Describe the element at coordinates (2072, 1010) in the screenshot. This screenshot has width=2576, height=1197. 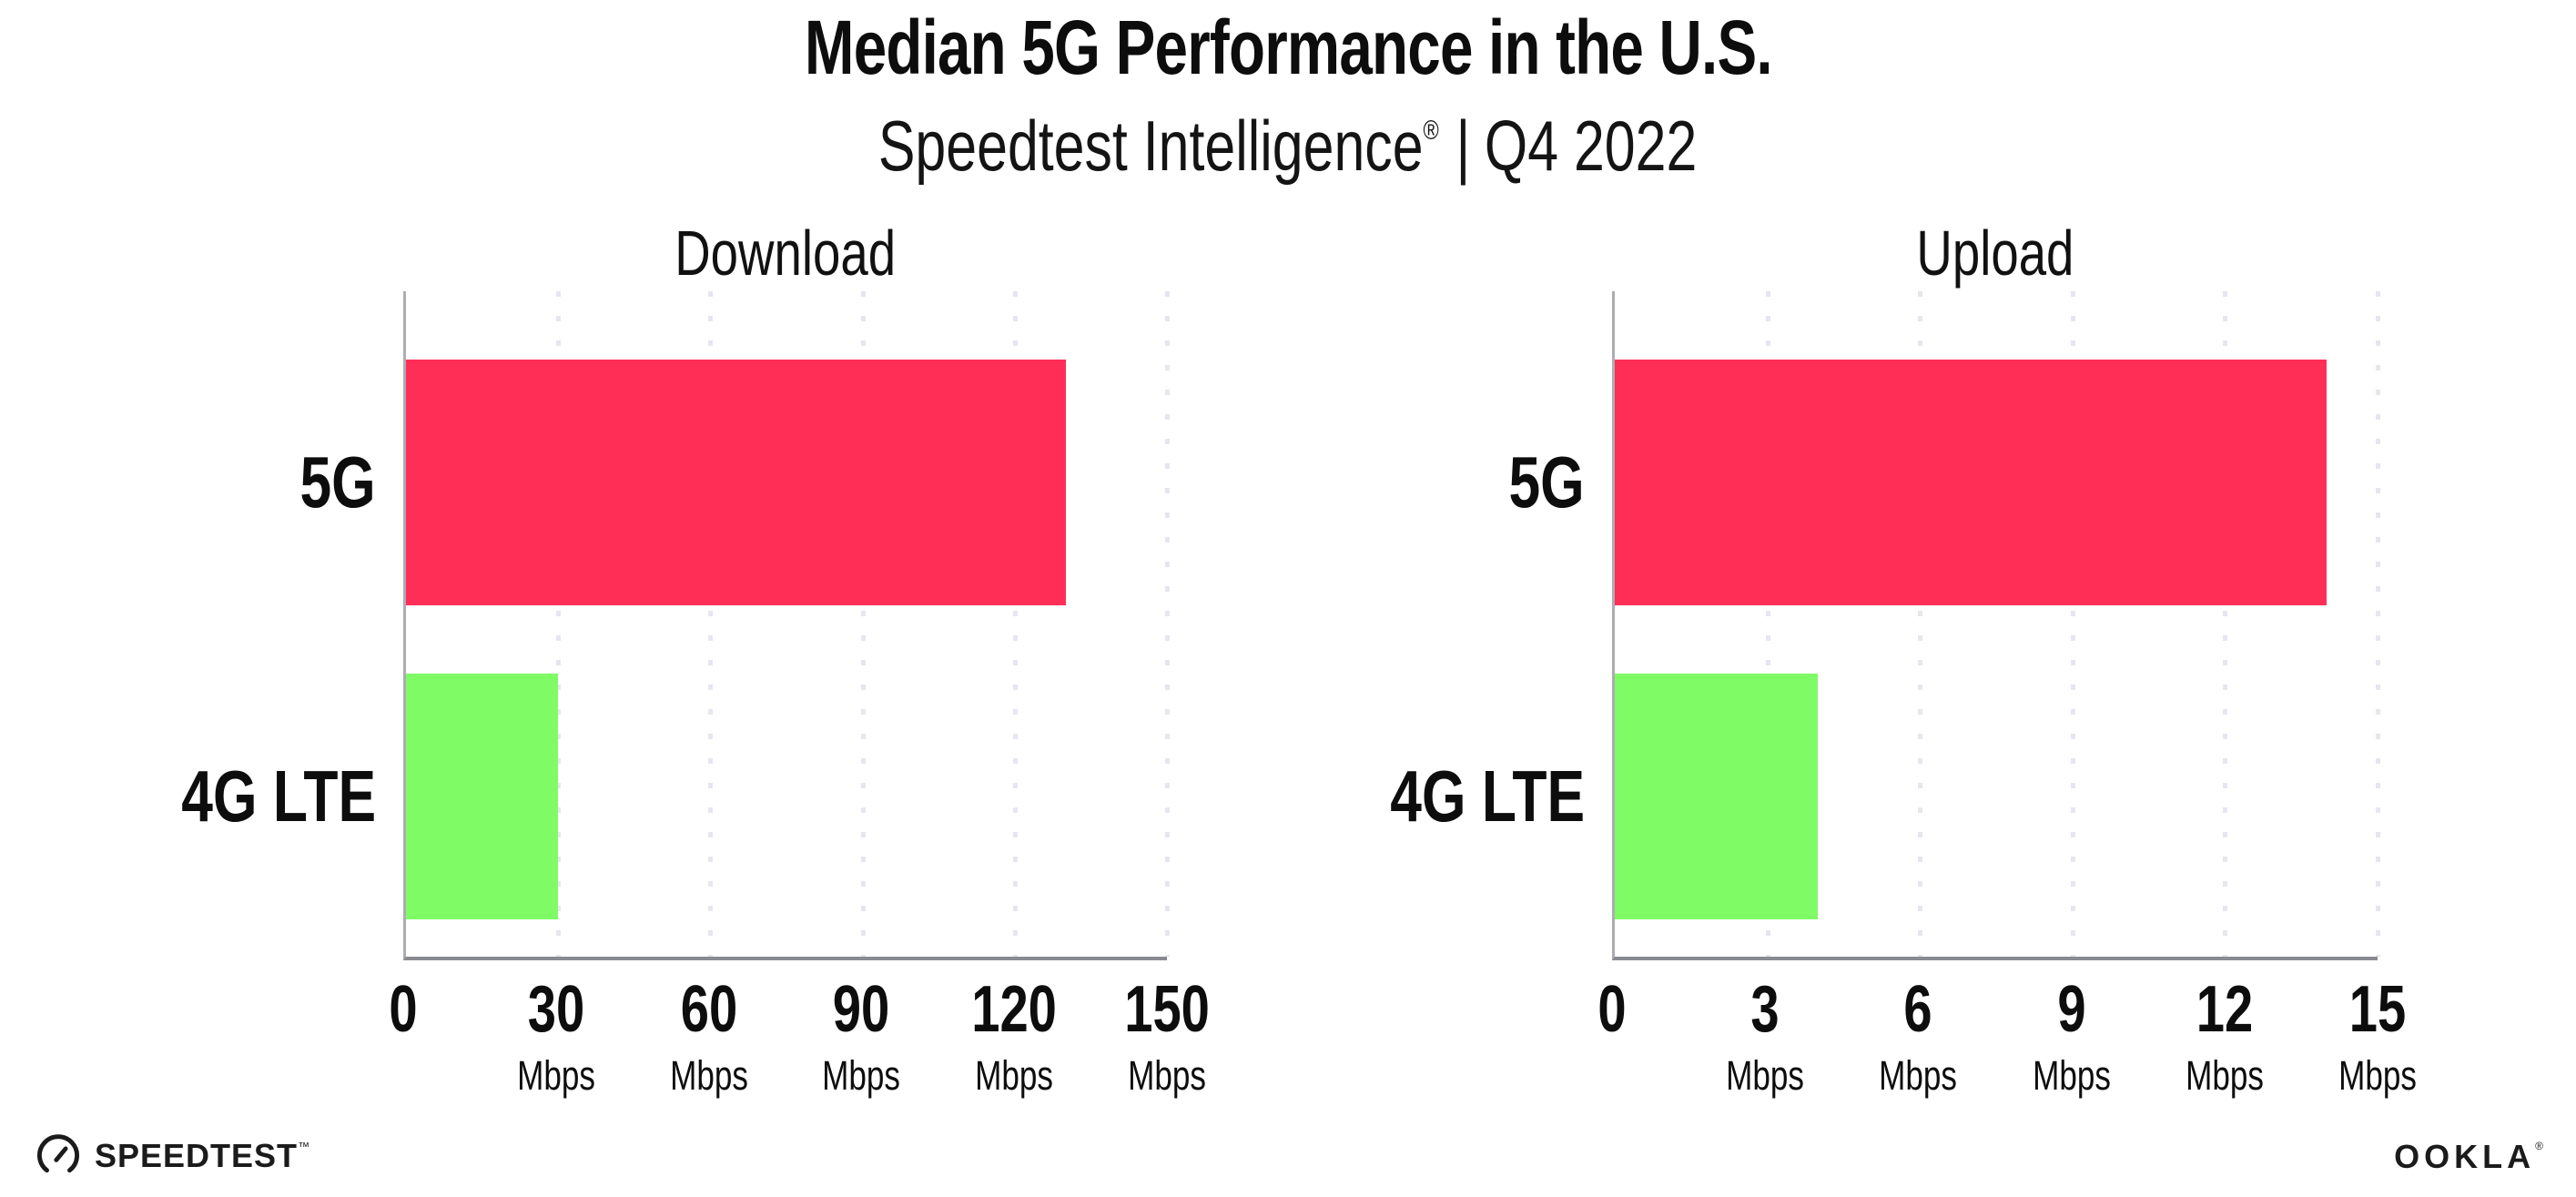
I see `tick-number: 9` at that location.